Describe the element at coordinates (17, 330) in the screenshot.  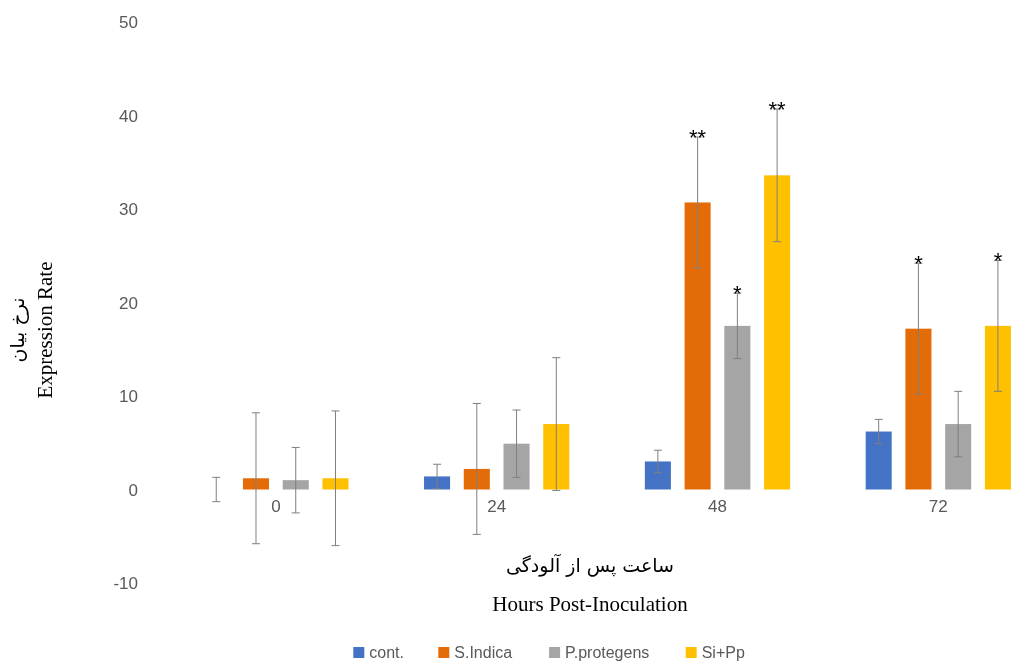
I see `text: نرخ بیان` at that location.